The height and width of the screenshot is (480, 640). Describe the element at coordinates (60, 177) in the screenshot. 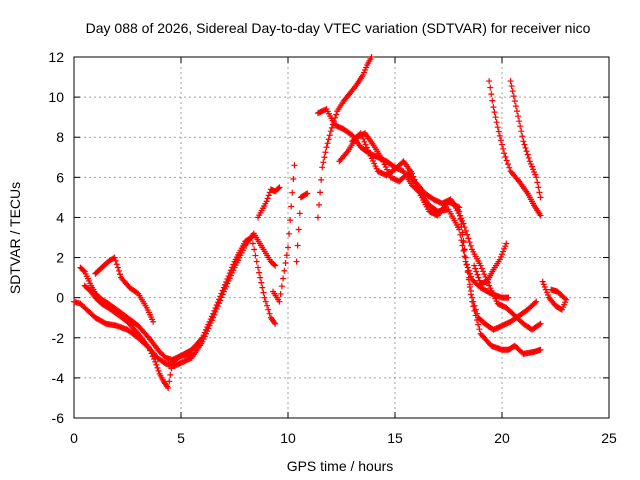

I see `y-tick-label: 6` at that location.